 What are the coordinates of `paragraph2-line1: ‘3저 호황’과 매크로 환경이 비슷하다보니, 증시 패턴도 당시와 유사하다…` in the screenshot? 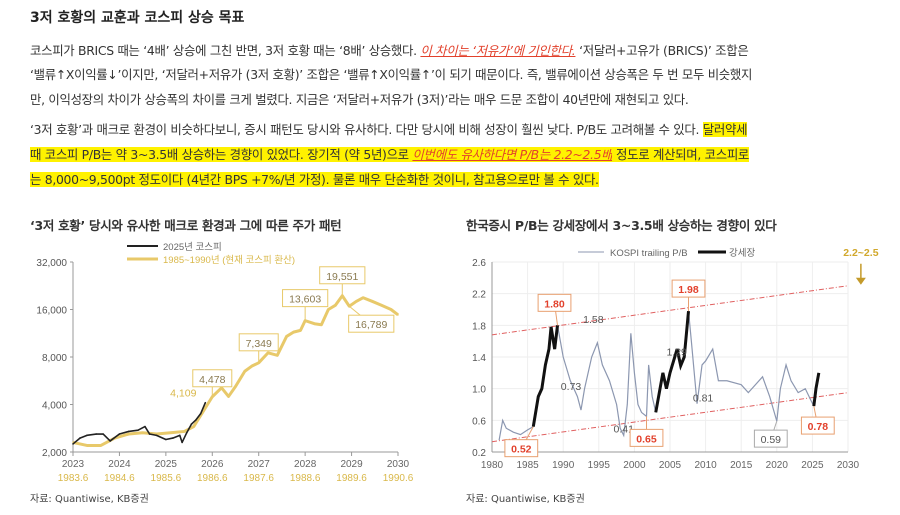 It's located at (388, 129).